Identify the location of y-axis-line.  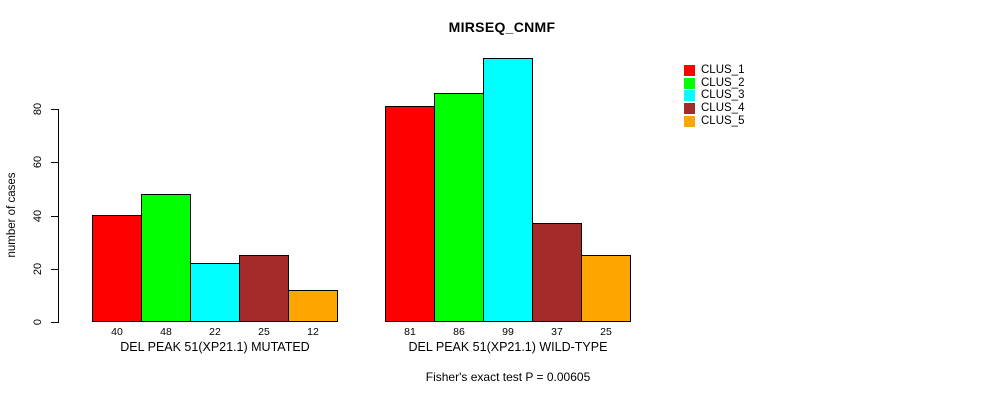
(58, 216).